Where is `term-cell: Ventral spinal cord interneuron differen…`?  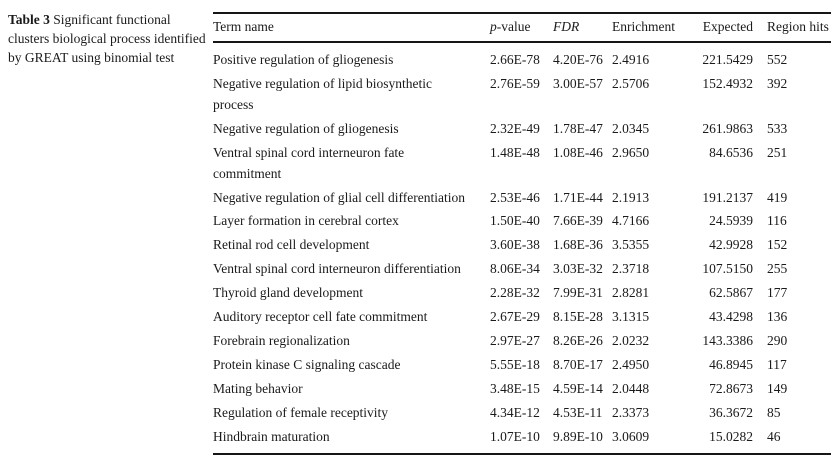
term-cell: Ventral spinal cord interneuron differen… is located at coordinates (337, 269).